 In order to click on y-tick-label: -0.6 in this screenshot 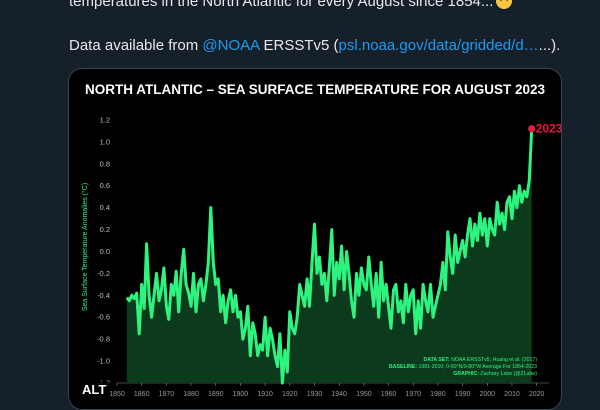, I will do `click(103, 317)`.